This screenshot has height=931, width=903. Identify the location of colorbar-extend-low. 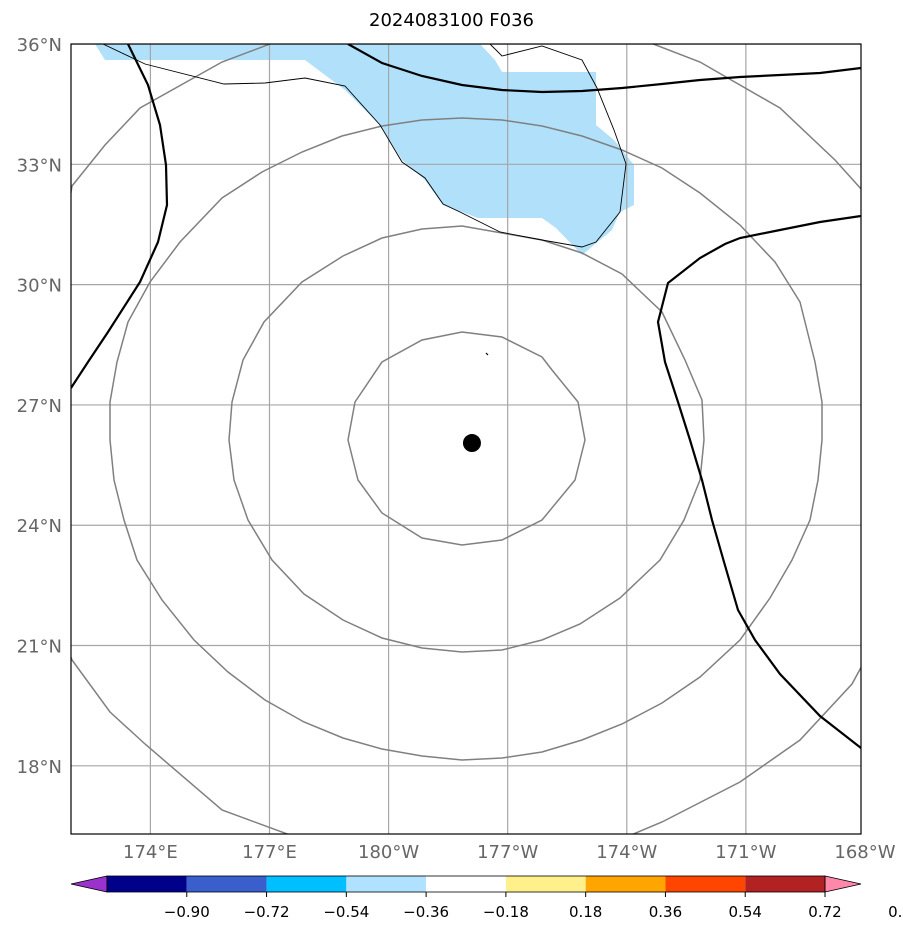
(89, 884).